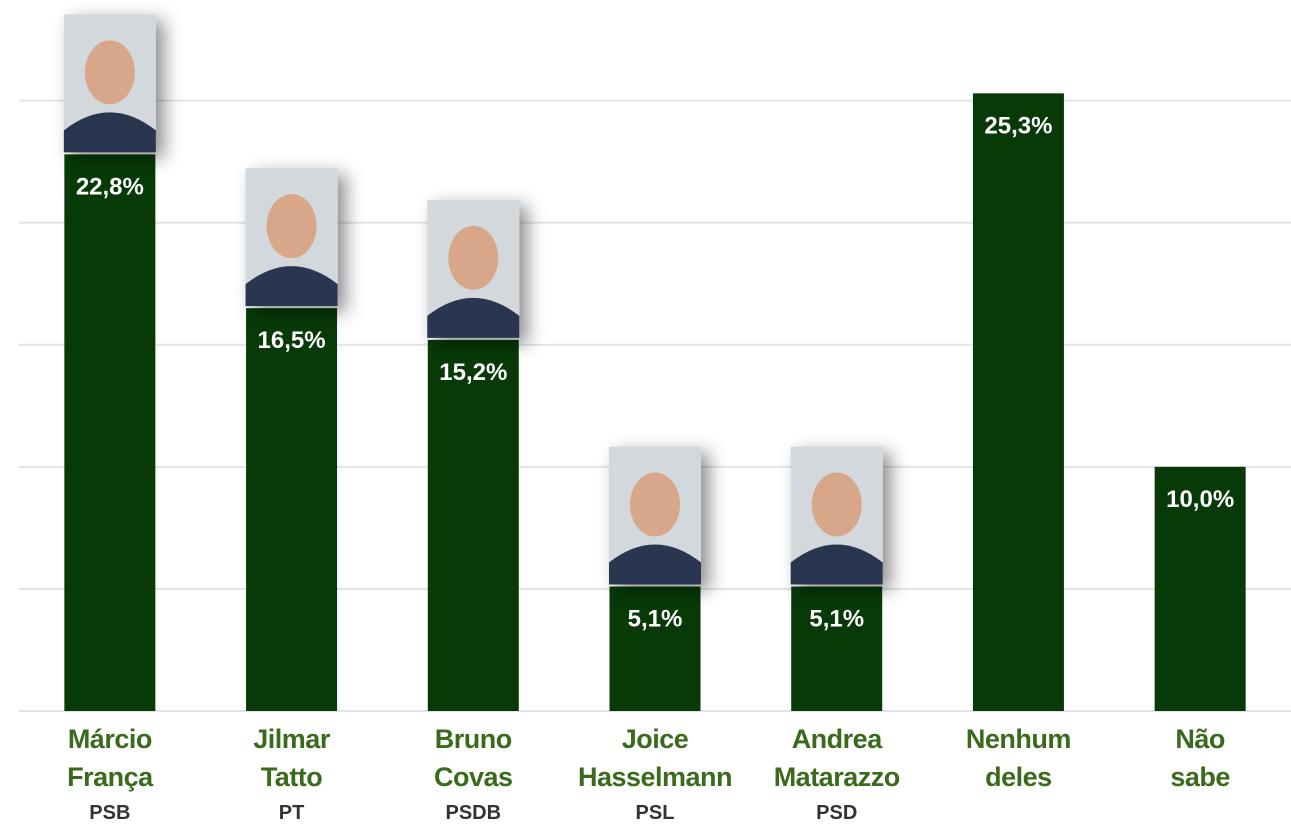 This screenshot has width=1291, height=831. Describe the element at coordinates (473, 813) in the screenshot. I see `party-label: PSDB` at that location.